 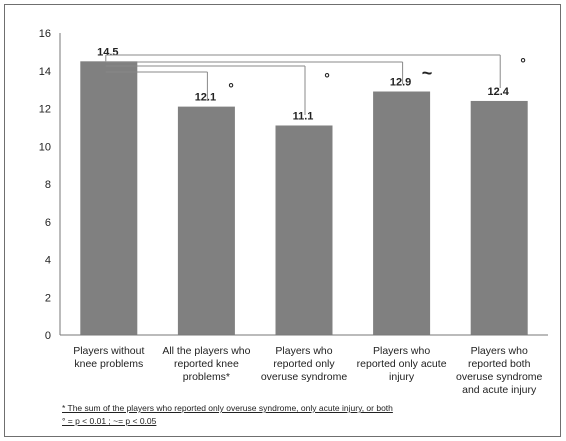 What do you see at coordinates (427, 73) in the screenshot?
I see `significance-marker: ~` at bounding box center [427, 73].